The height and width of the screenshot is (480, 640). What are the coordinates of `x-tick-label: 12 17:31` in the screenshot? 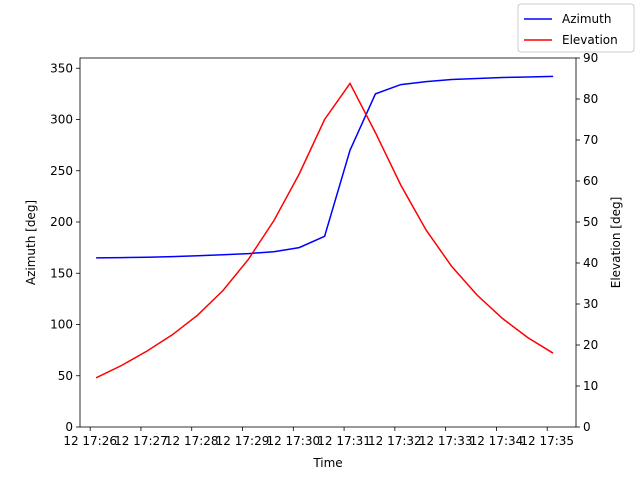 It's located at (344, 441).